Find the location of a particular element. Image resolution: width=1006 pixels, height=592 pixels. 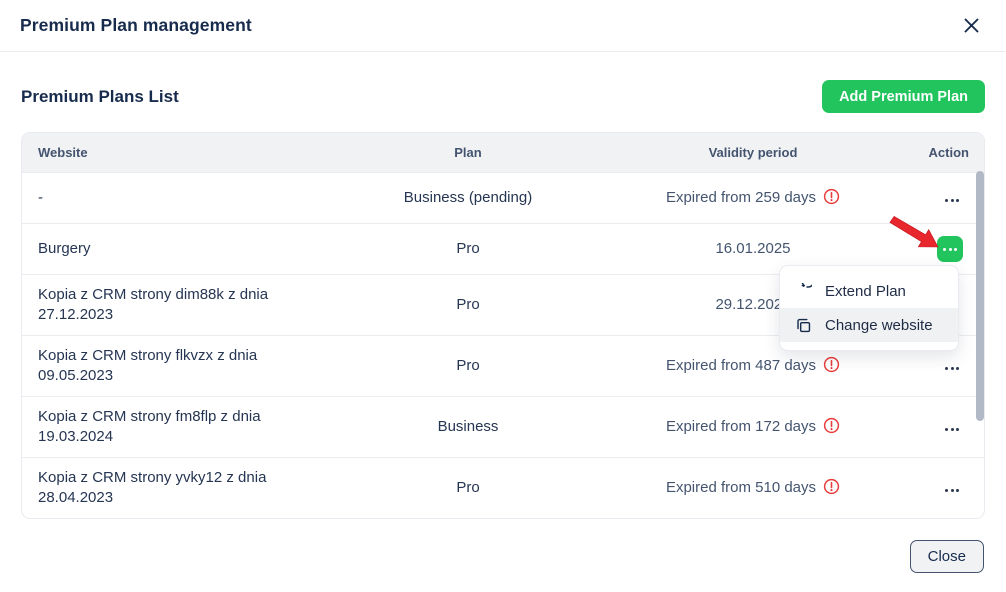

extend-plan-icon is located at coordinates (806, 285).